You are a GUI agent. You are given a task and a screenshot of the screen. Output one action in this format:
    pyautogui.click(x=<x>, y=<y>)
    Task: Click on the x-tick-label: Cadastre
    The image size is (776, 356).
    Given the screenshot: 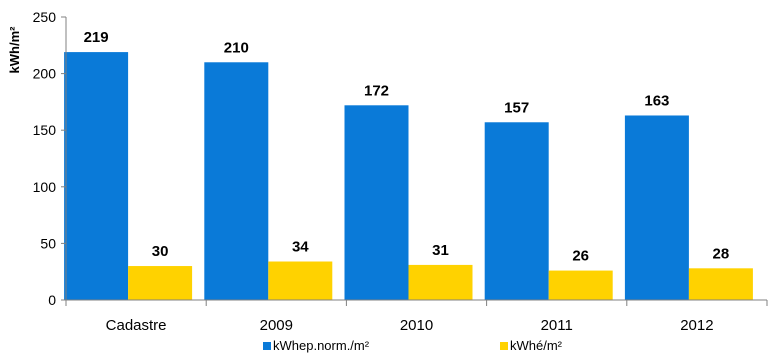 What is the action you would take?
    pyautogui.click(x=136, y=325)
    